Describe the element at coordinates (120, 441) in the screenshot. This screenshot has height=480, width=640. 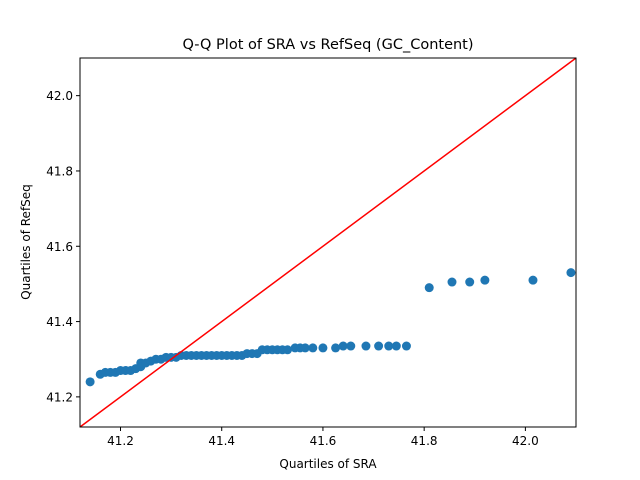
I see `x-tick-label: 41.2` at that location.